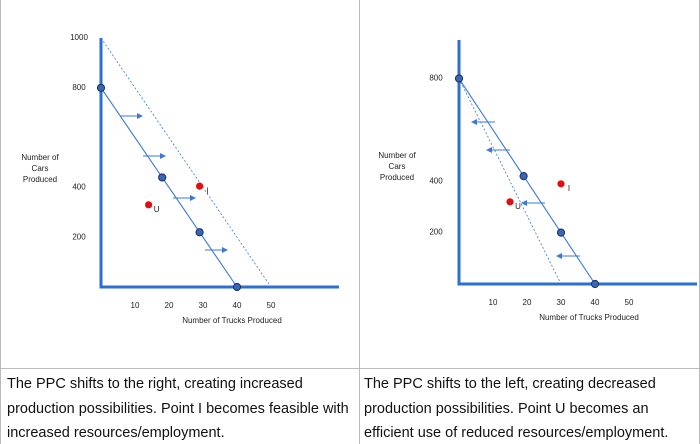 The image size is (700, 444). What do you see at coordinates (359, 222) in the screenshot?
I see `cell-divider` at bounding box center [359, 222].